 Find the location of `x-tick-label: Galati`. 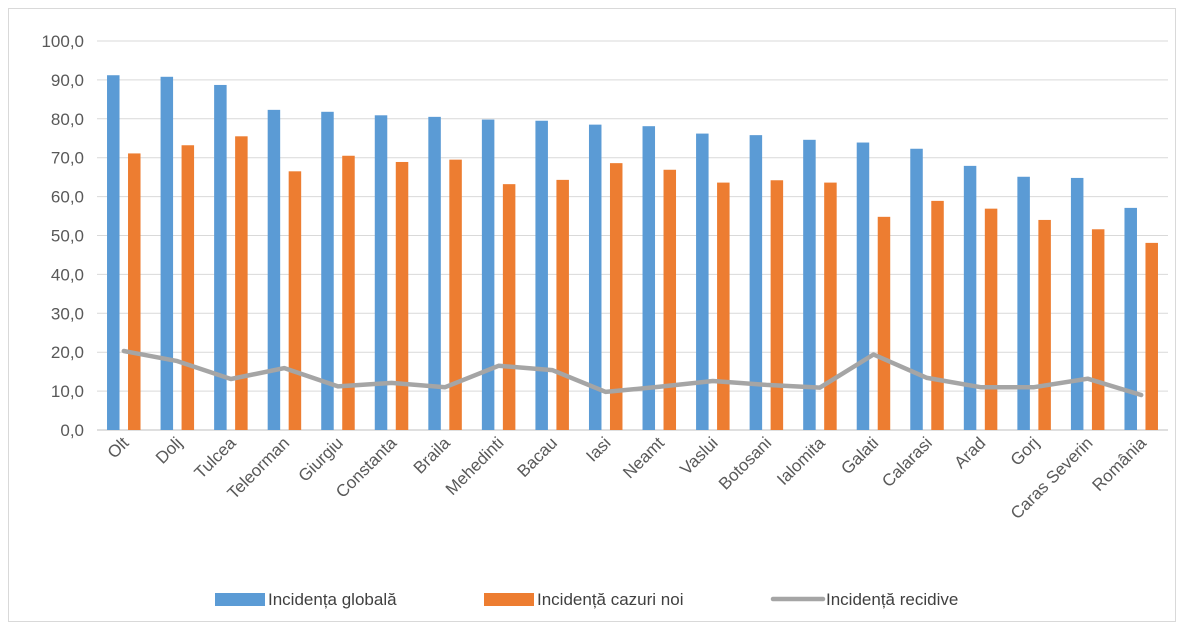

x-tick-label: Galati is located at coordinates (859, 455).